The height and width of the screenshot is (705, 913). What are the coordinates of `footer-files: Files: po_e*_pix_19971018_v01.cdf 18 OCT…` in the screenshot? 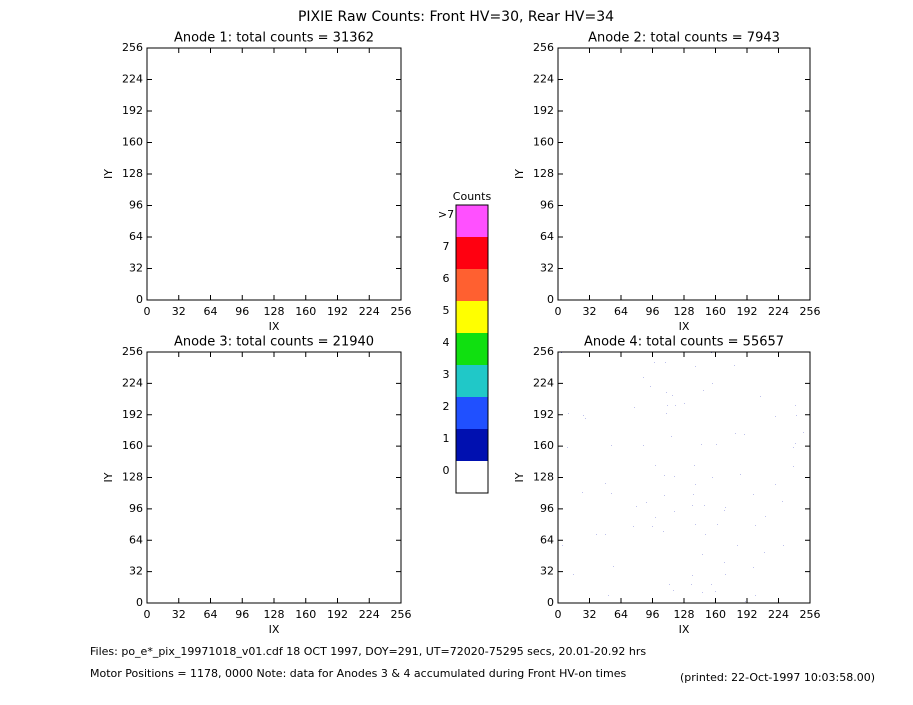 It's located at (368, 651).